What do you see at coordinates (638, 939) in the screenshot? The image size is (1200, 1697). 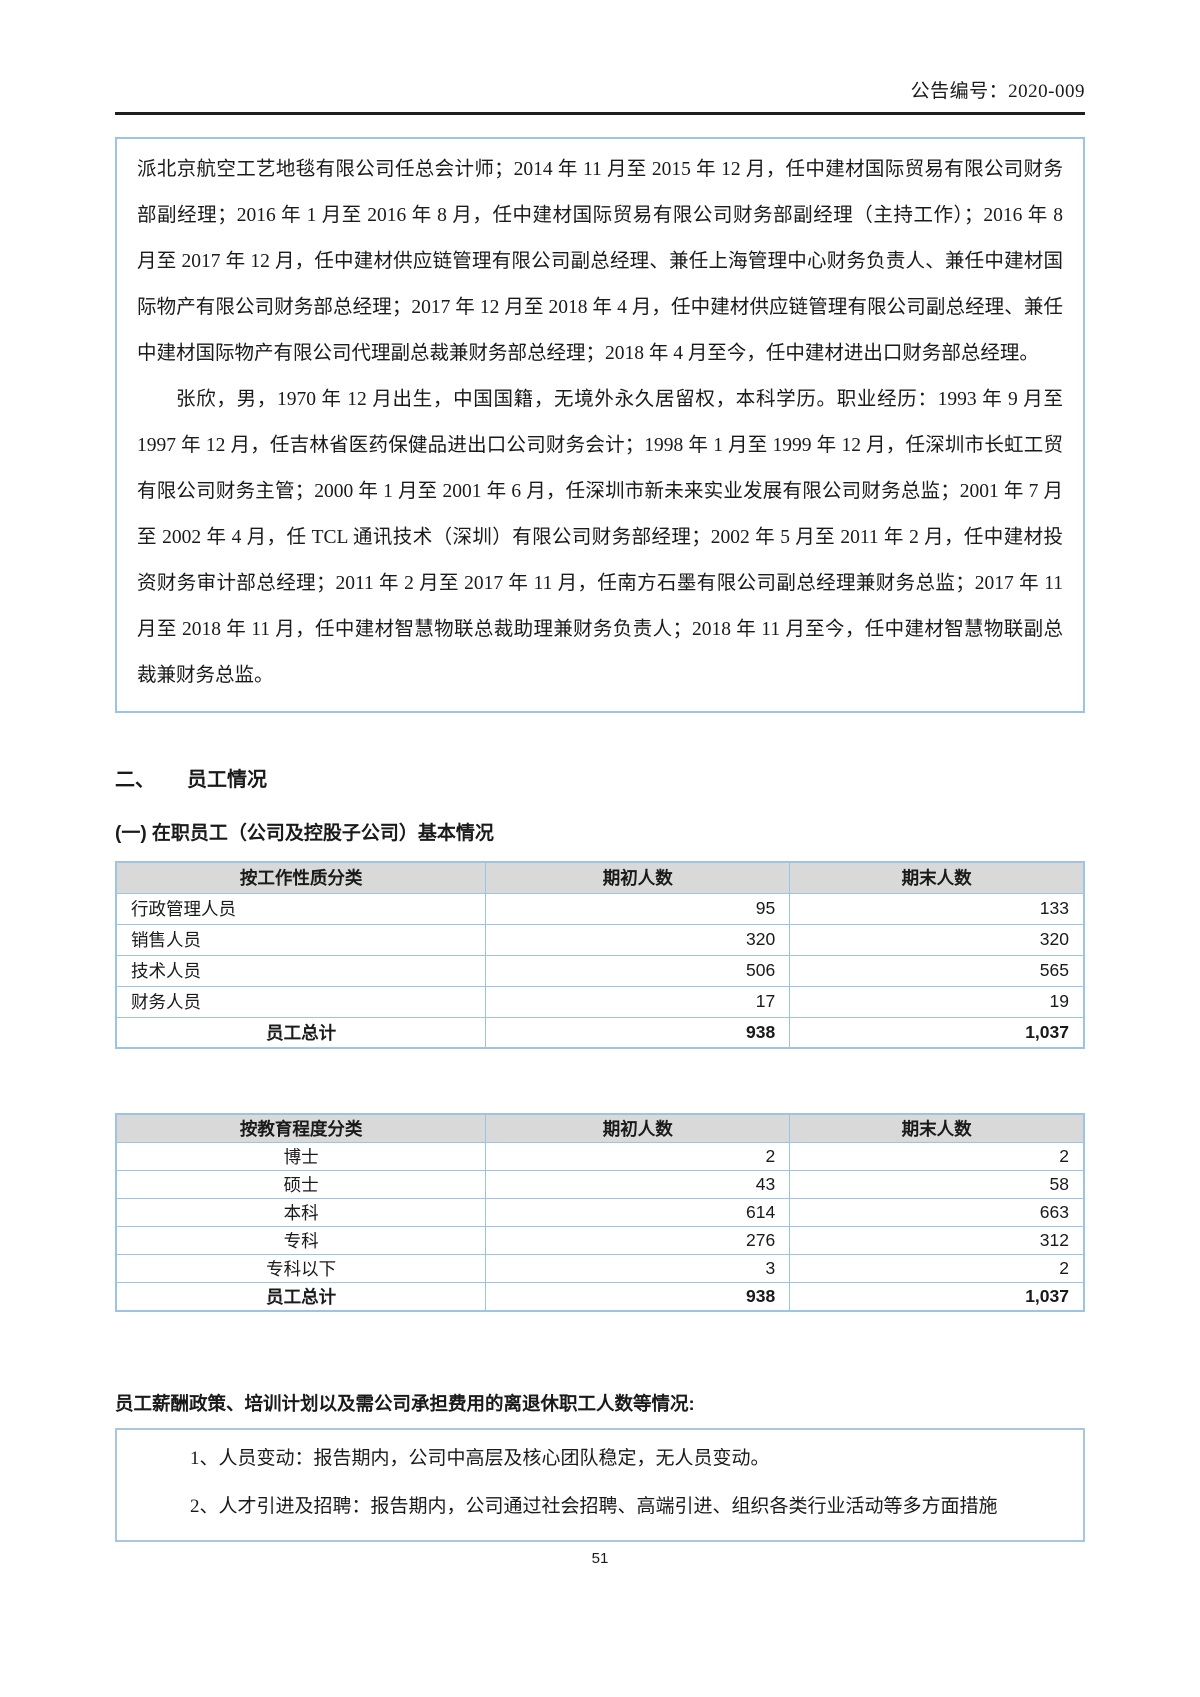 I see `begin-count: 320` at bounding box center [638, 939].